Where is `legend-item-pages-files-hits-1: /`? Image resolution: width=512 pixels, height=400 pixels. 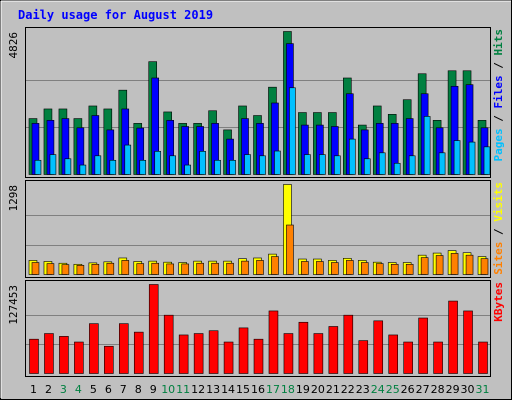 legend-item-pages-files-hits-1: / is located at coordinates (498, 119).